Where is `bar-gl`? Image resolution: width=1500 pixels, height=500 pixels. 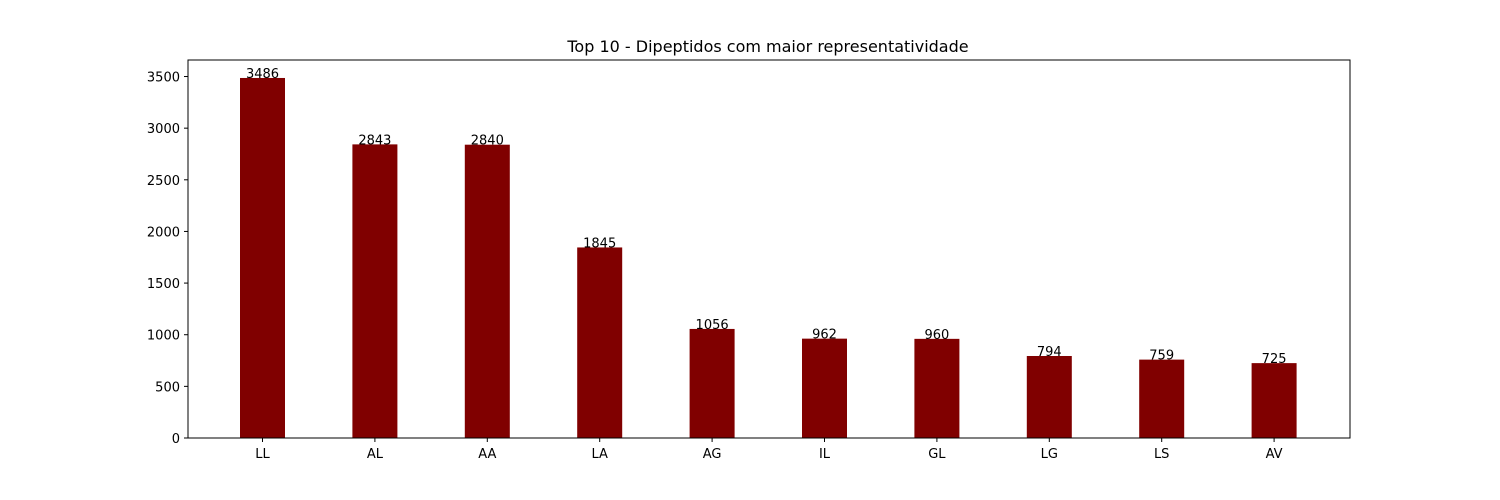 bar-gl is located at coordinates (937, 388).